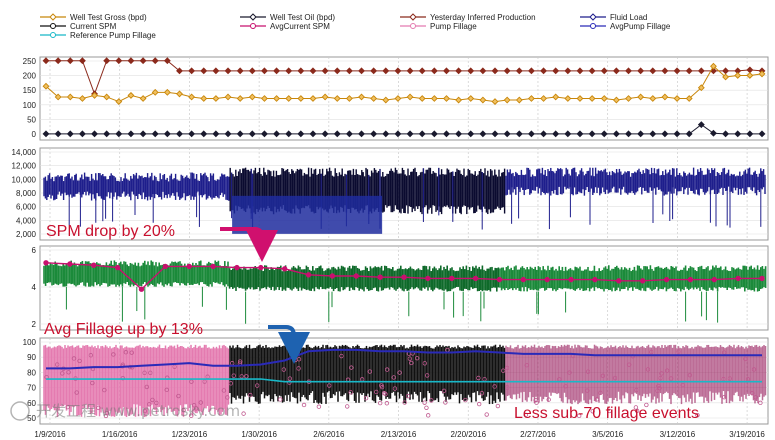  Describe the element at coordinates (26, 207) in the screenshot. I see `y-tick-label: 6,000` at that location.